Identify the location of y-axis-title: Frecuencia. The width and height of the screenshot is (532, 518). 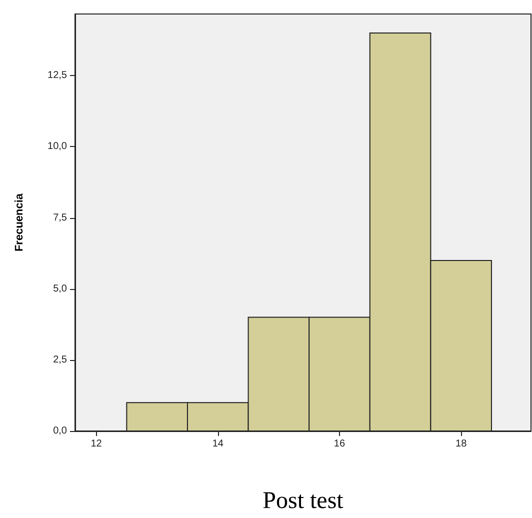
(20, 222).